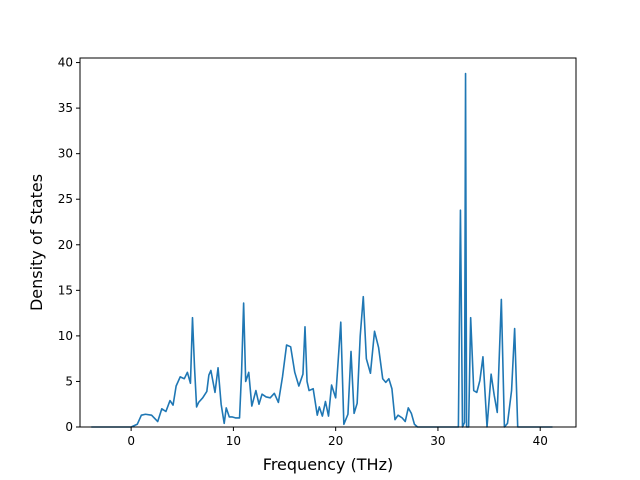  I want to click on y-tick-label: 20, so click(65, 245).